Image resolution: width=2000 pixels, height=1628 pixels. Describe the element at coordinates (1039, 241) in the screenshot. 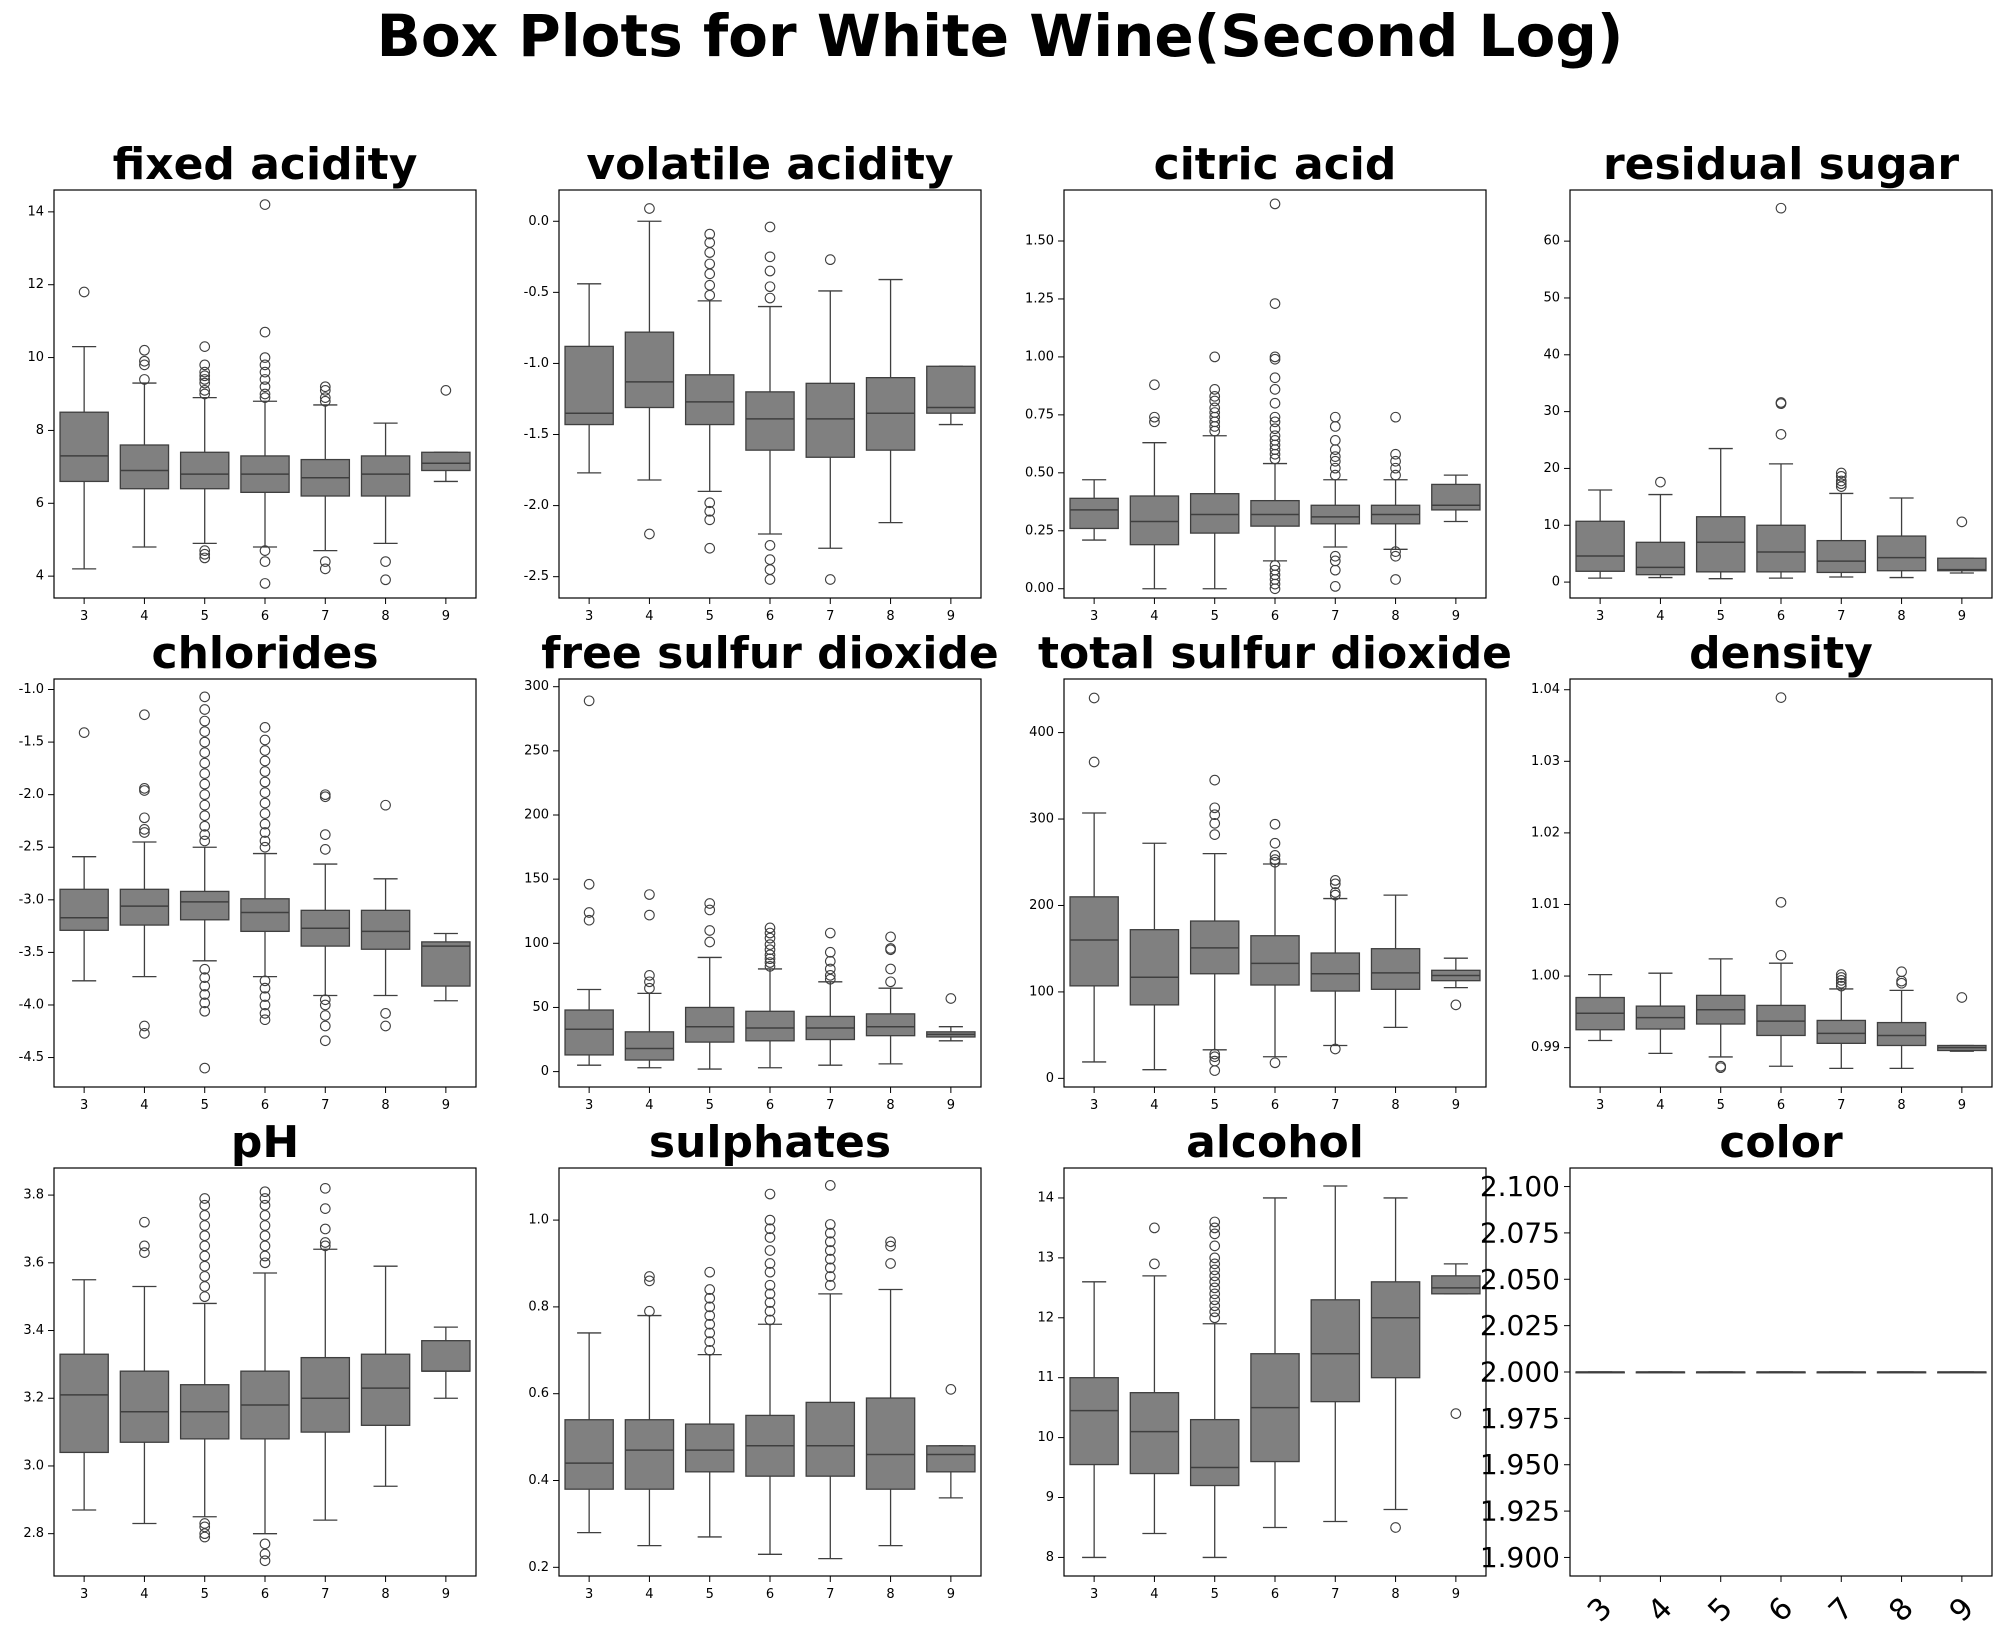

I see `y-tick-label: 1.50` at that location.